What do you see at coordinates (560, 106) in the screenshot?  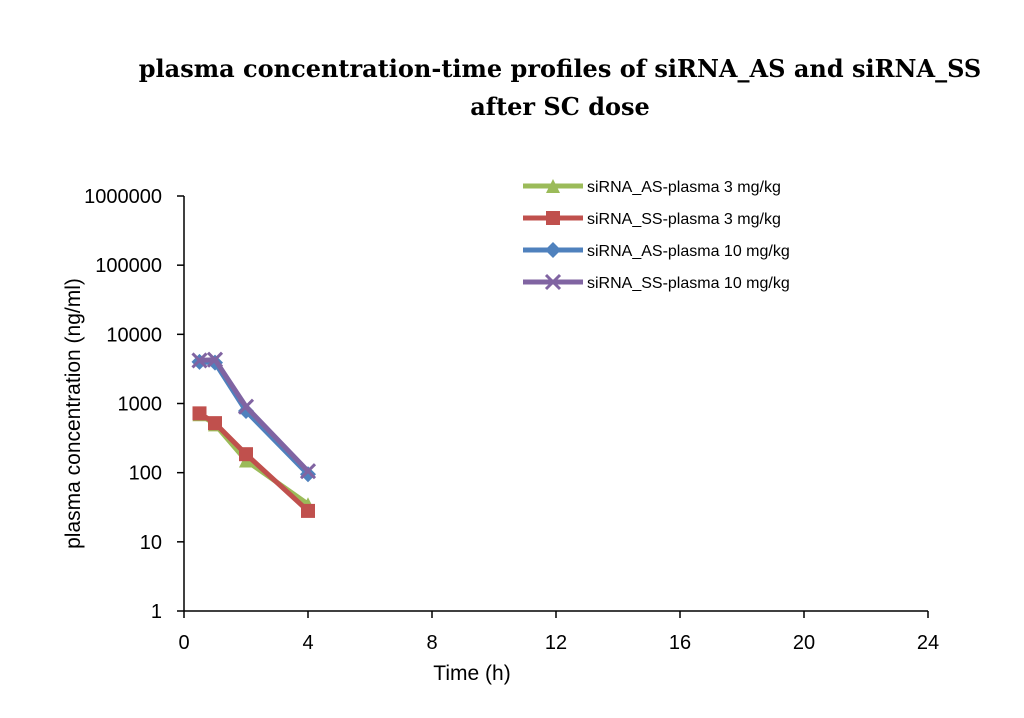 I see `chart-title-line-2: after SC dose` at bounding box center [560, 106].